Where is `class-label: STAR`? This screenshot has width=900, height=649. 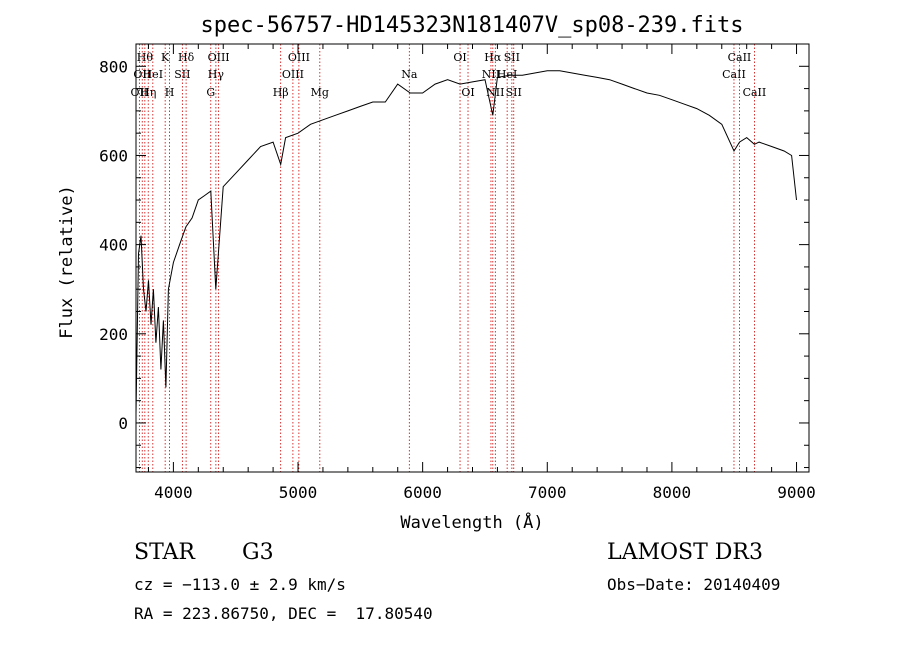 class-label: STAR is located at coordinates (164, 552).